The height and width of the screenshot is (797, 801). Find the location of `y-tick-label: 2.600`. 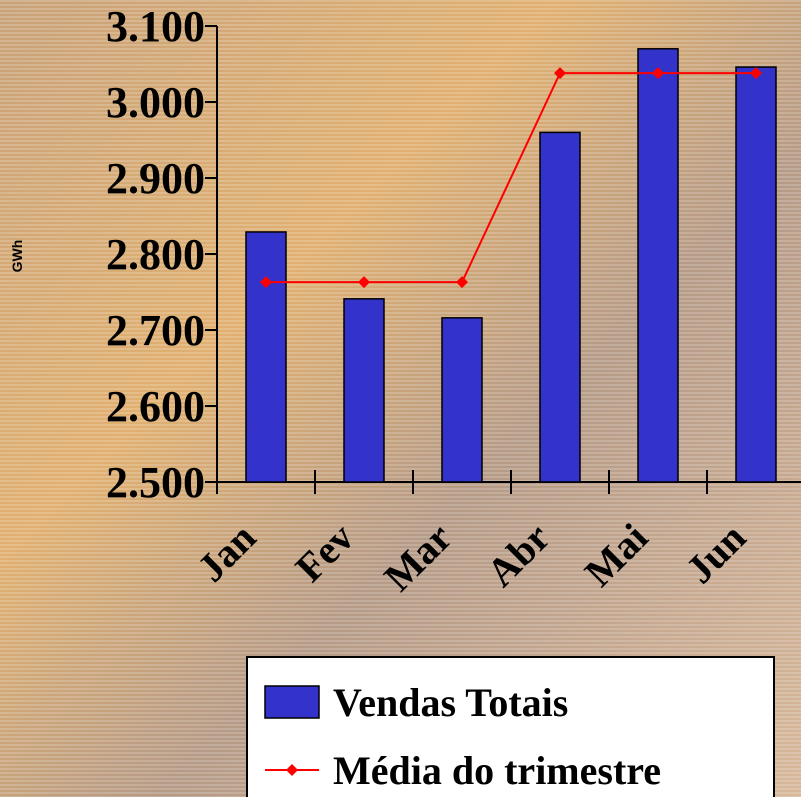

y-tick-label: 2.600 is located at coordinates (155, 406).